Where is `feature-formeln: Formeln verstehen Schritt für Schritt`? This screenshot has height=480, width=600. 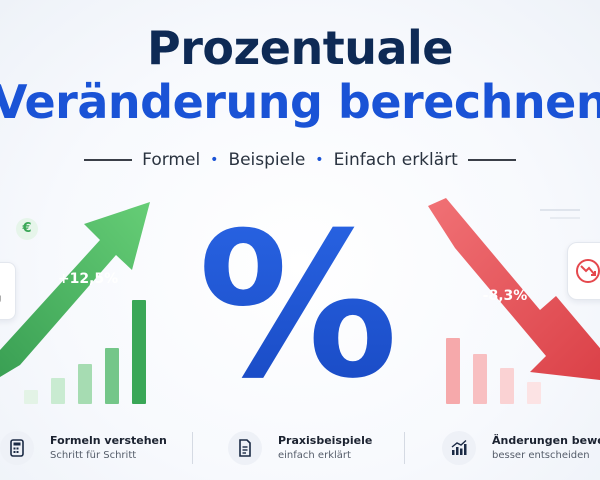 feature-formeln: Formeln verstehen Schritt für Schritt is located at coordinates (83, 448).